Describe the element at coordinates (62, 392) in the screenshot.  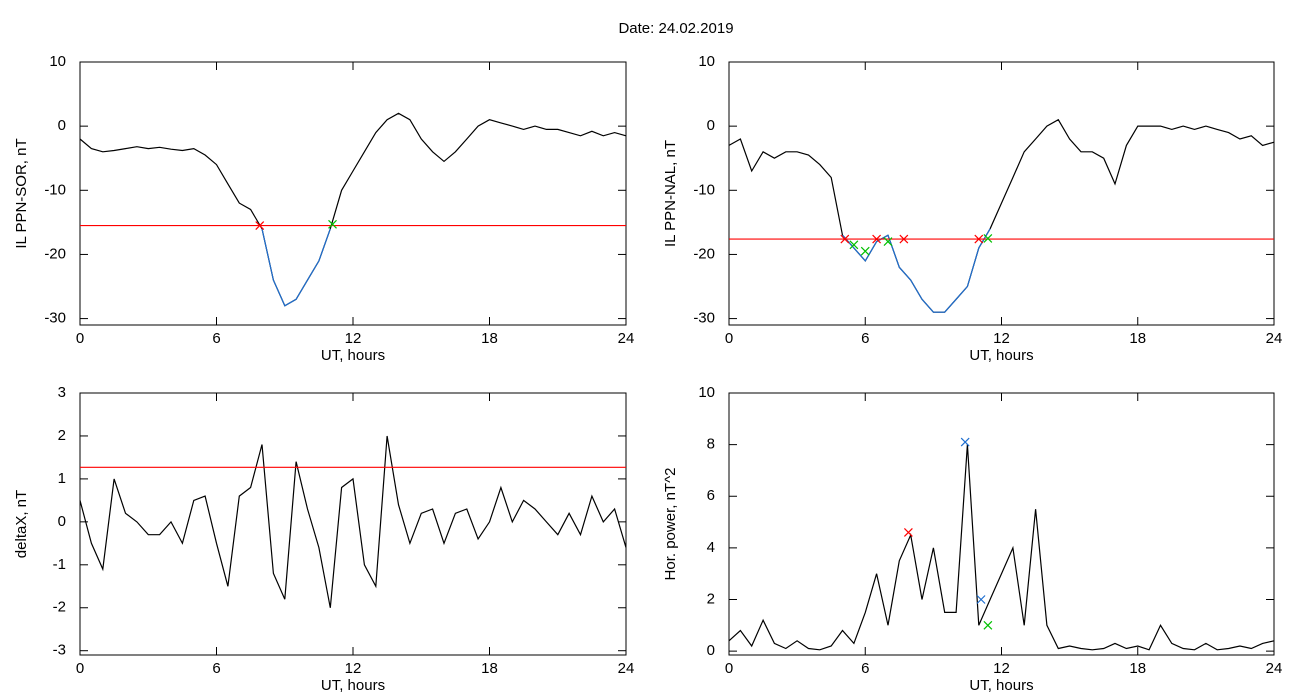
I see `y-tick-label: 3` at that location.